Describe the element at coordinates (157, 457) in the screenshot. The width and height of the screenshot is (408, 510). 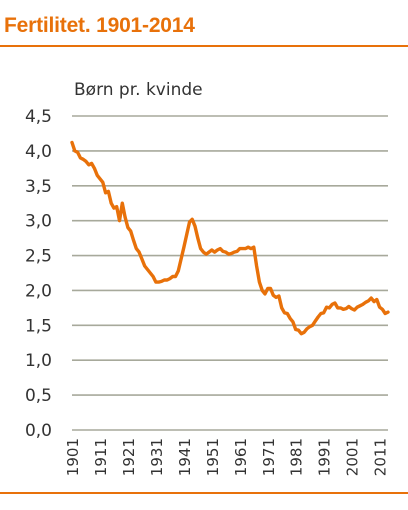
I see `x-tick-label: 1931` at that location.